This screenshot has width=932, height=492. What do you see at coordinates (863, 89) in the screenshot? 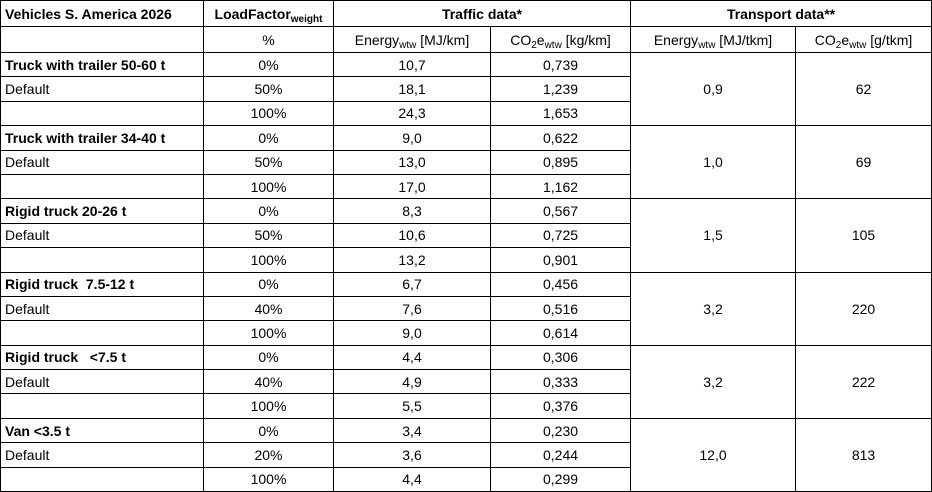
I see `transport-cell: 62` at bounding box center [863, 89].